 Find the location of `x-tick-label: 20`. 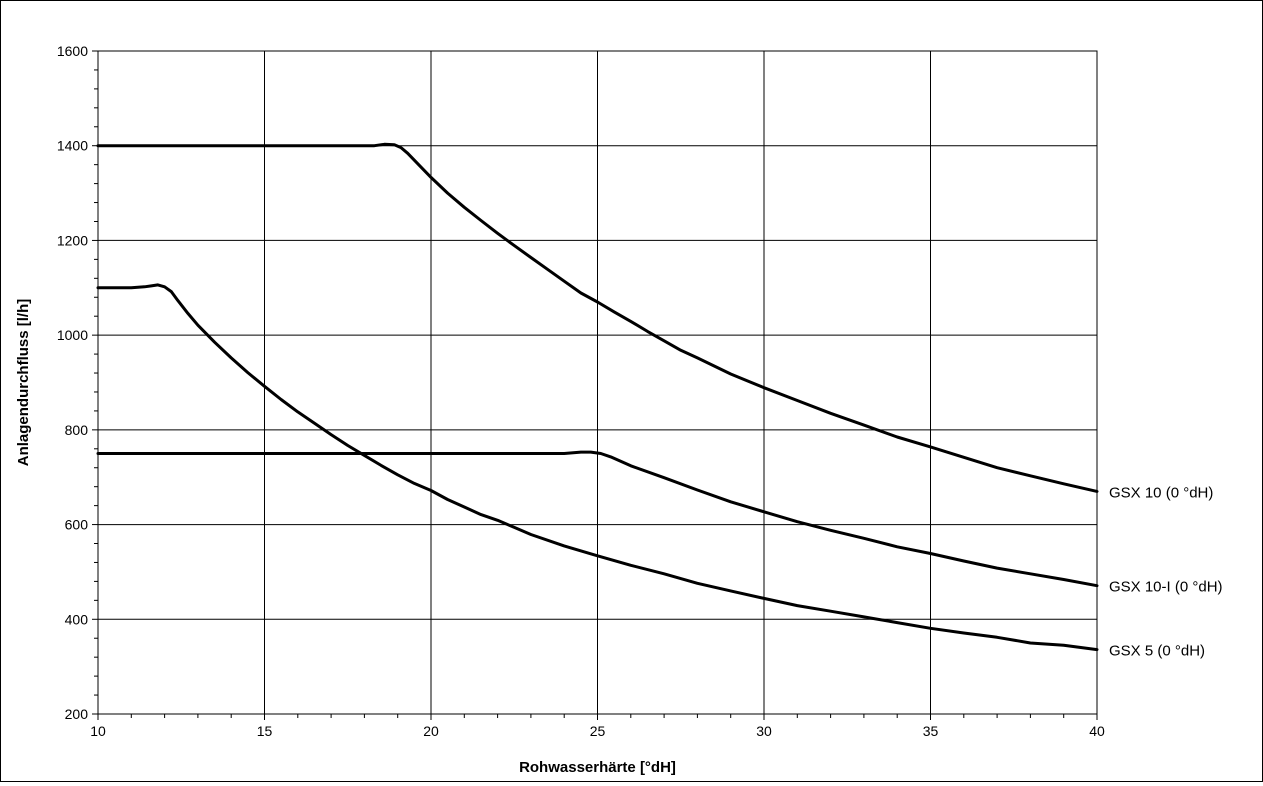

x-tick-label: 20 is located at coordinates (431, 731).